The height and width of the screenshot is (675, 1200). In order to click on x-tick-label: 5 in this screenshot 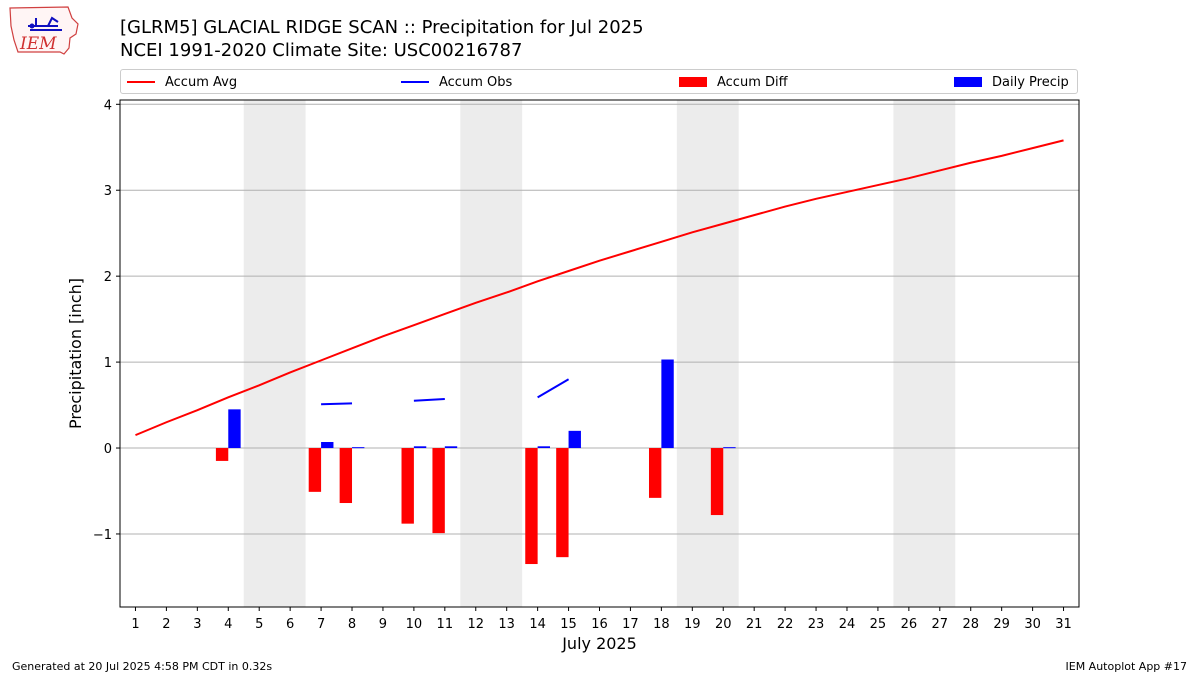, I will do `click(259, 624)`.